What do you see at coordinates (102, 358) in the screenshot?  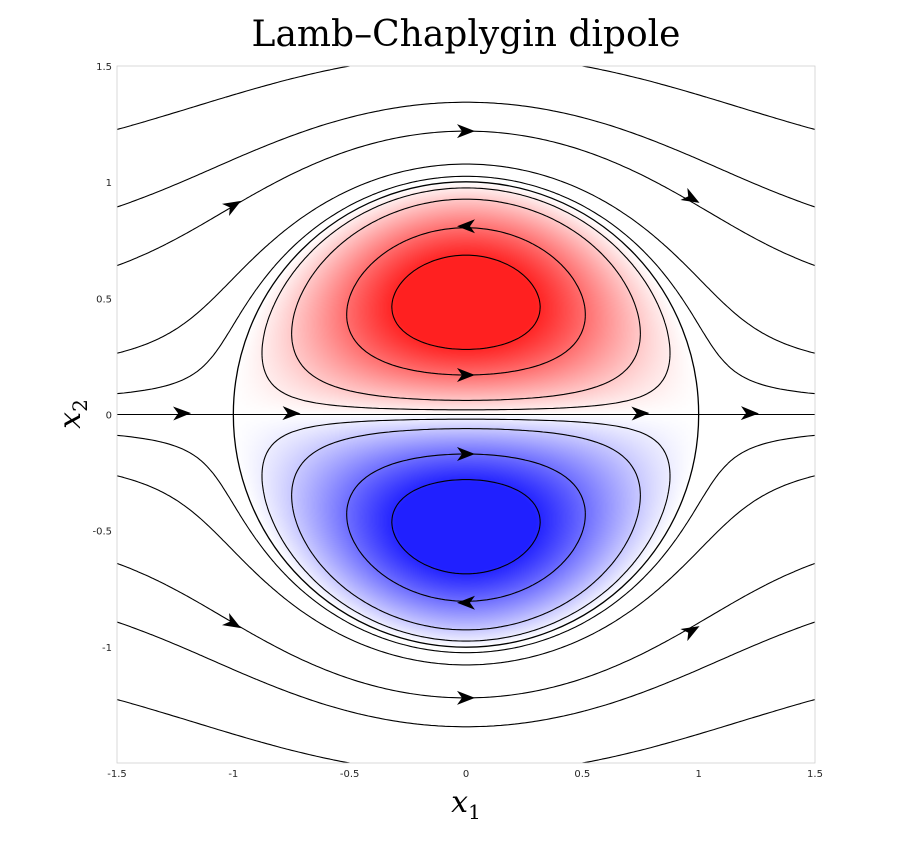 I see `y-axis-ticks: -1 -0.5 0 0.5 1 1.5` at bounding box center [102, 358].